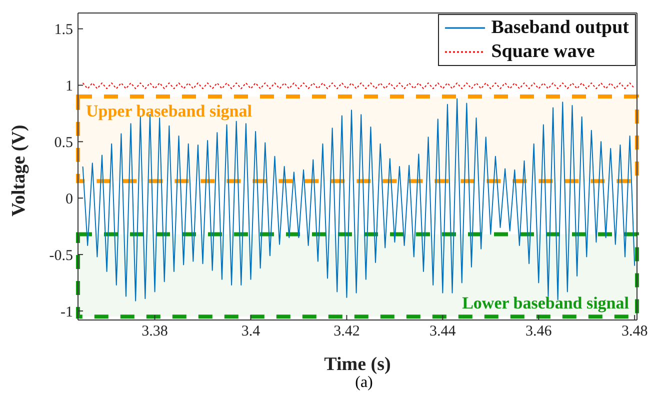 The width and height of the screenshot is (658, 403). Describe the element at coordinates (63, 30) in the screenshot. I see `y-tick-label: 1.5` at that location.